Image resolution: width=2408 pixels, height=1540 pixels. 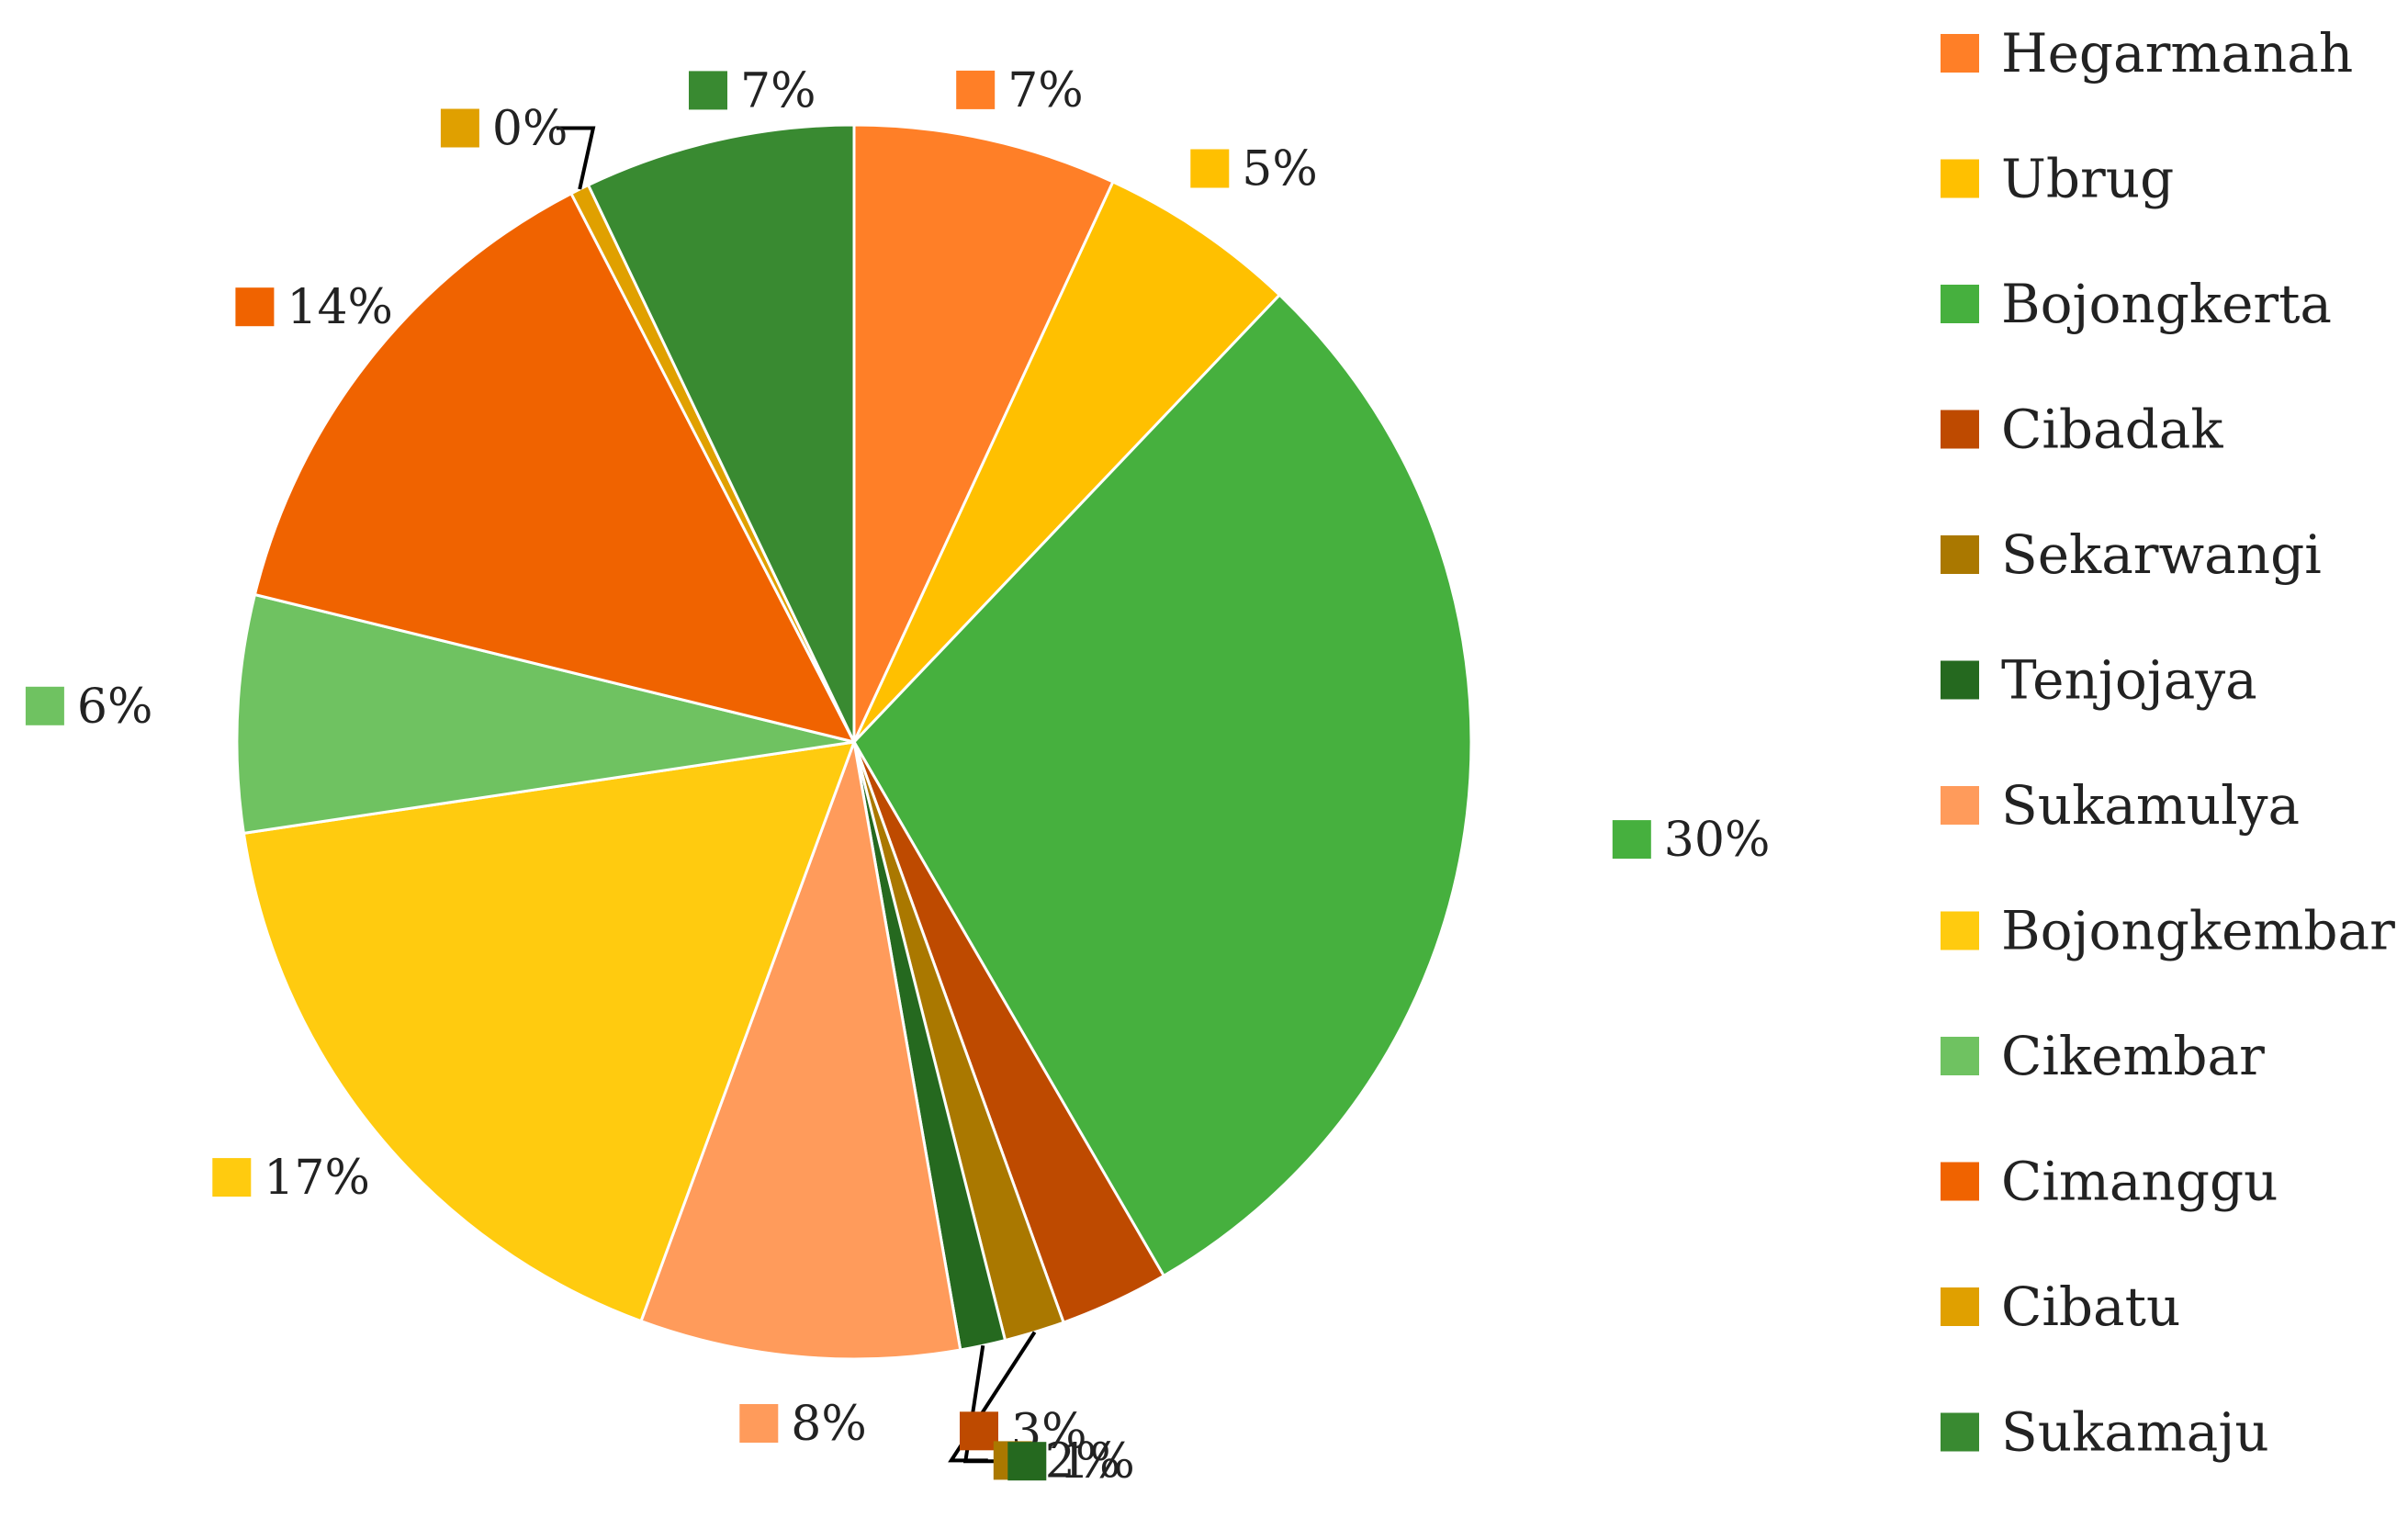 What do you see at coordinates (1210, 168) in the screenshot?
I see `data-label-swatch-ubrug` at bounding box center [1210, 168].